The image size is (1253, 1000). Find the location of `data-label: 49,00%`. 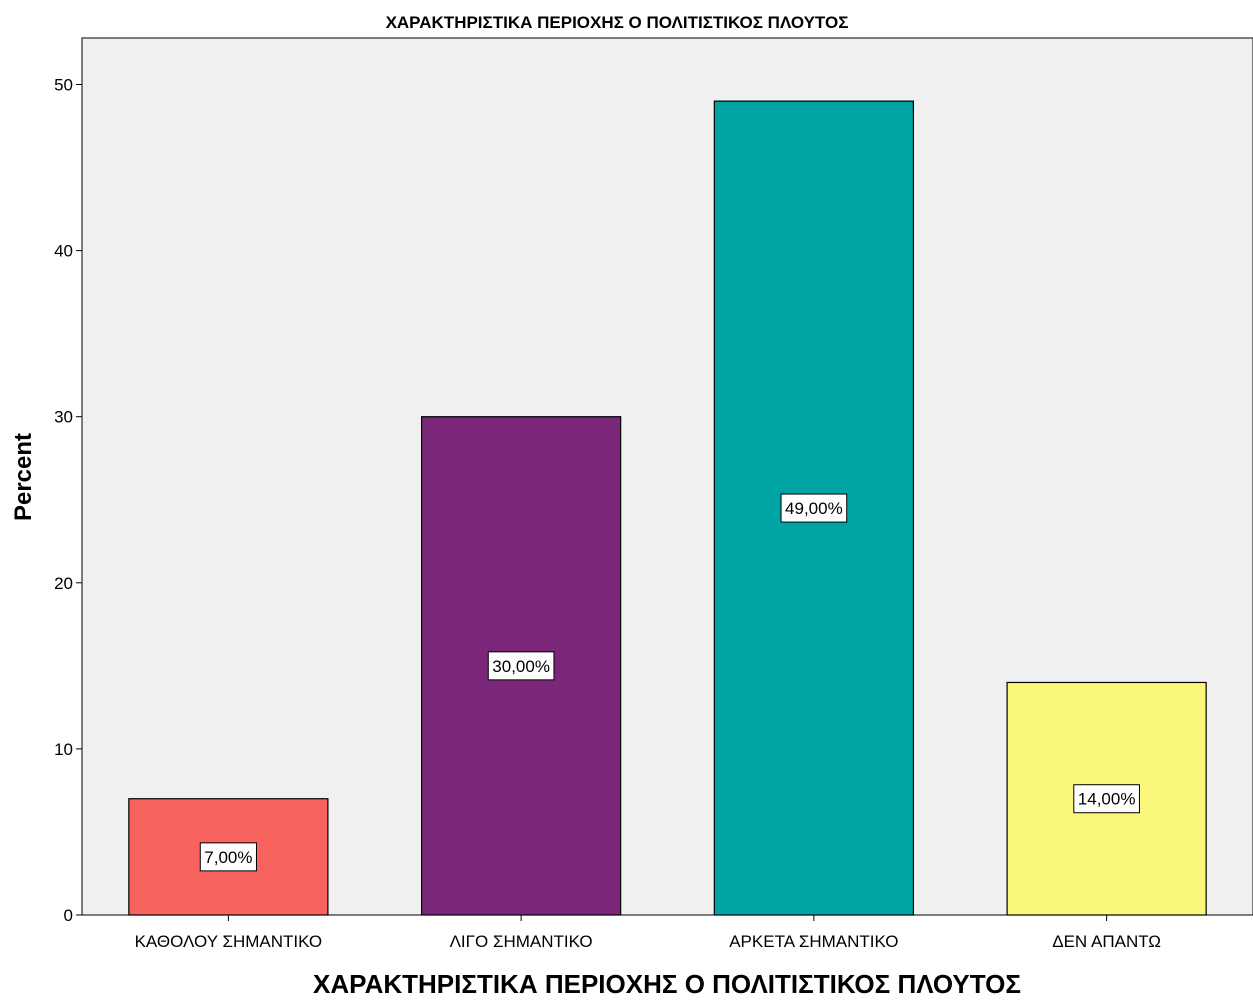

data-label: 49,00% is located at coordinates (814, 508).